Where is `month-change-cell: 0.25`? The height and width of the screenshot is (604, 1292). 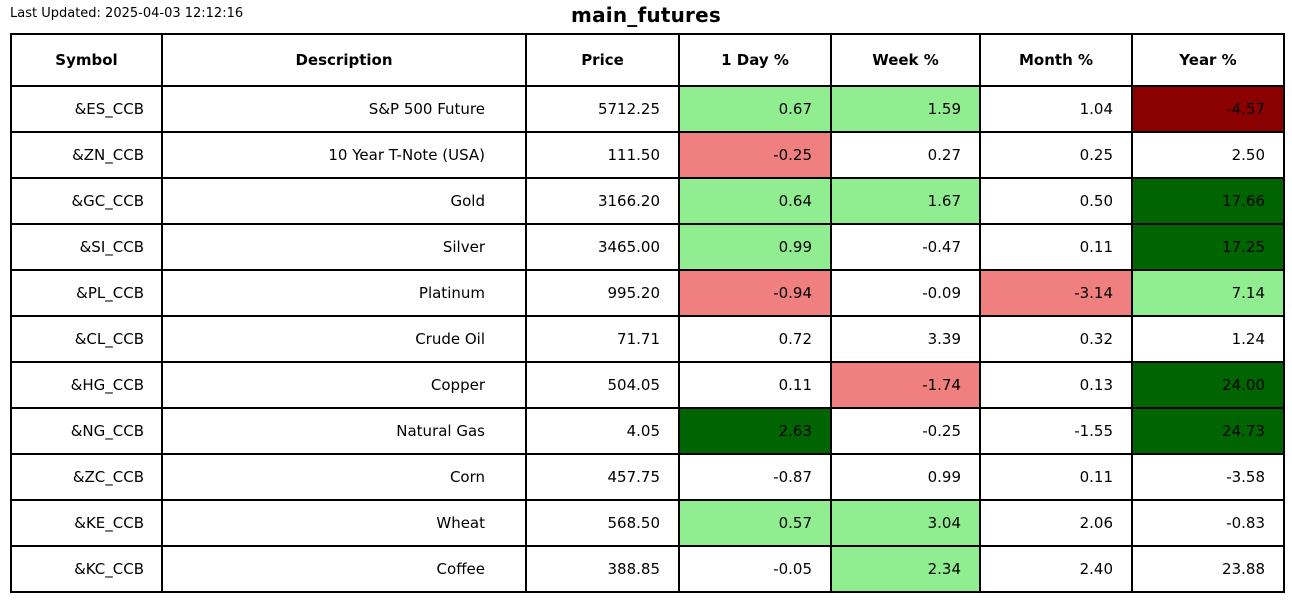
month-change-cell: 0.25 is located at coordinates (1056, 155).